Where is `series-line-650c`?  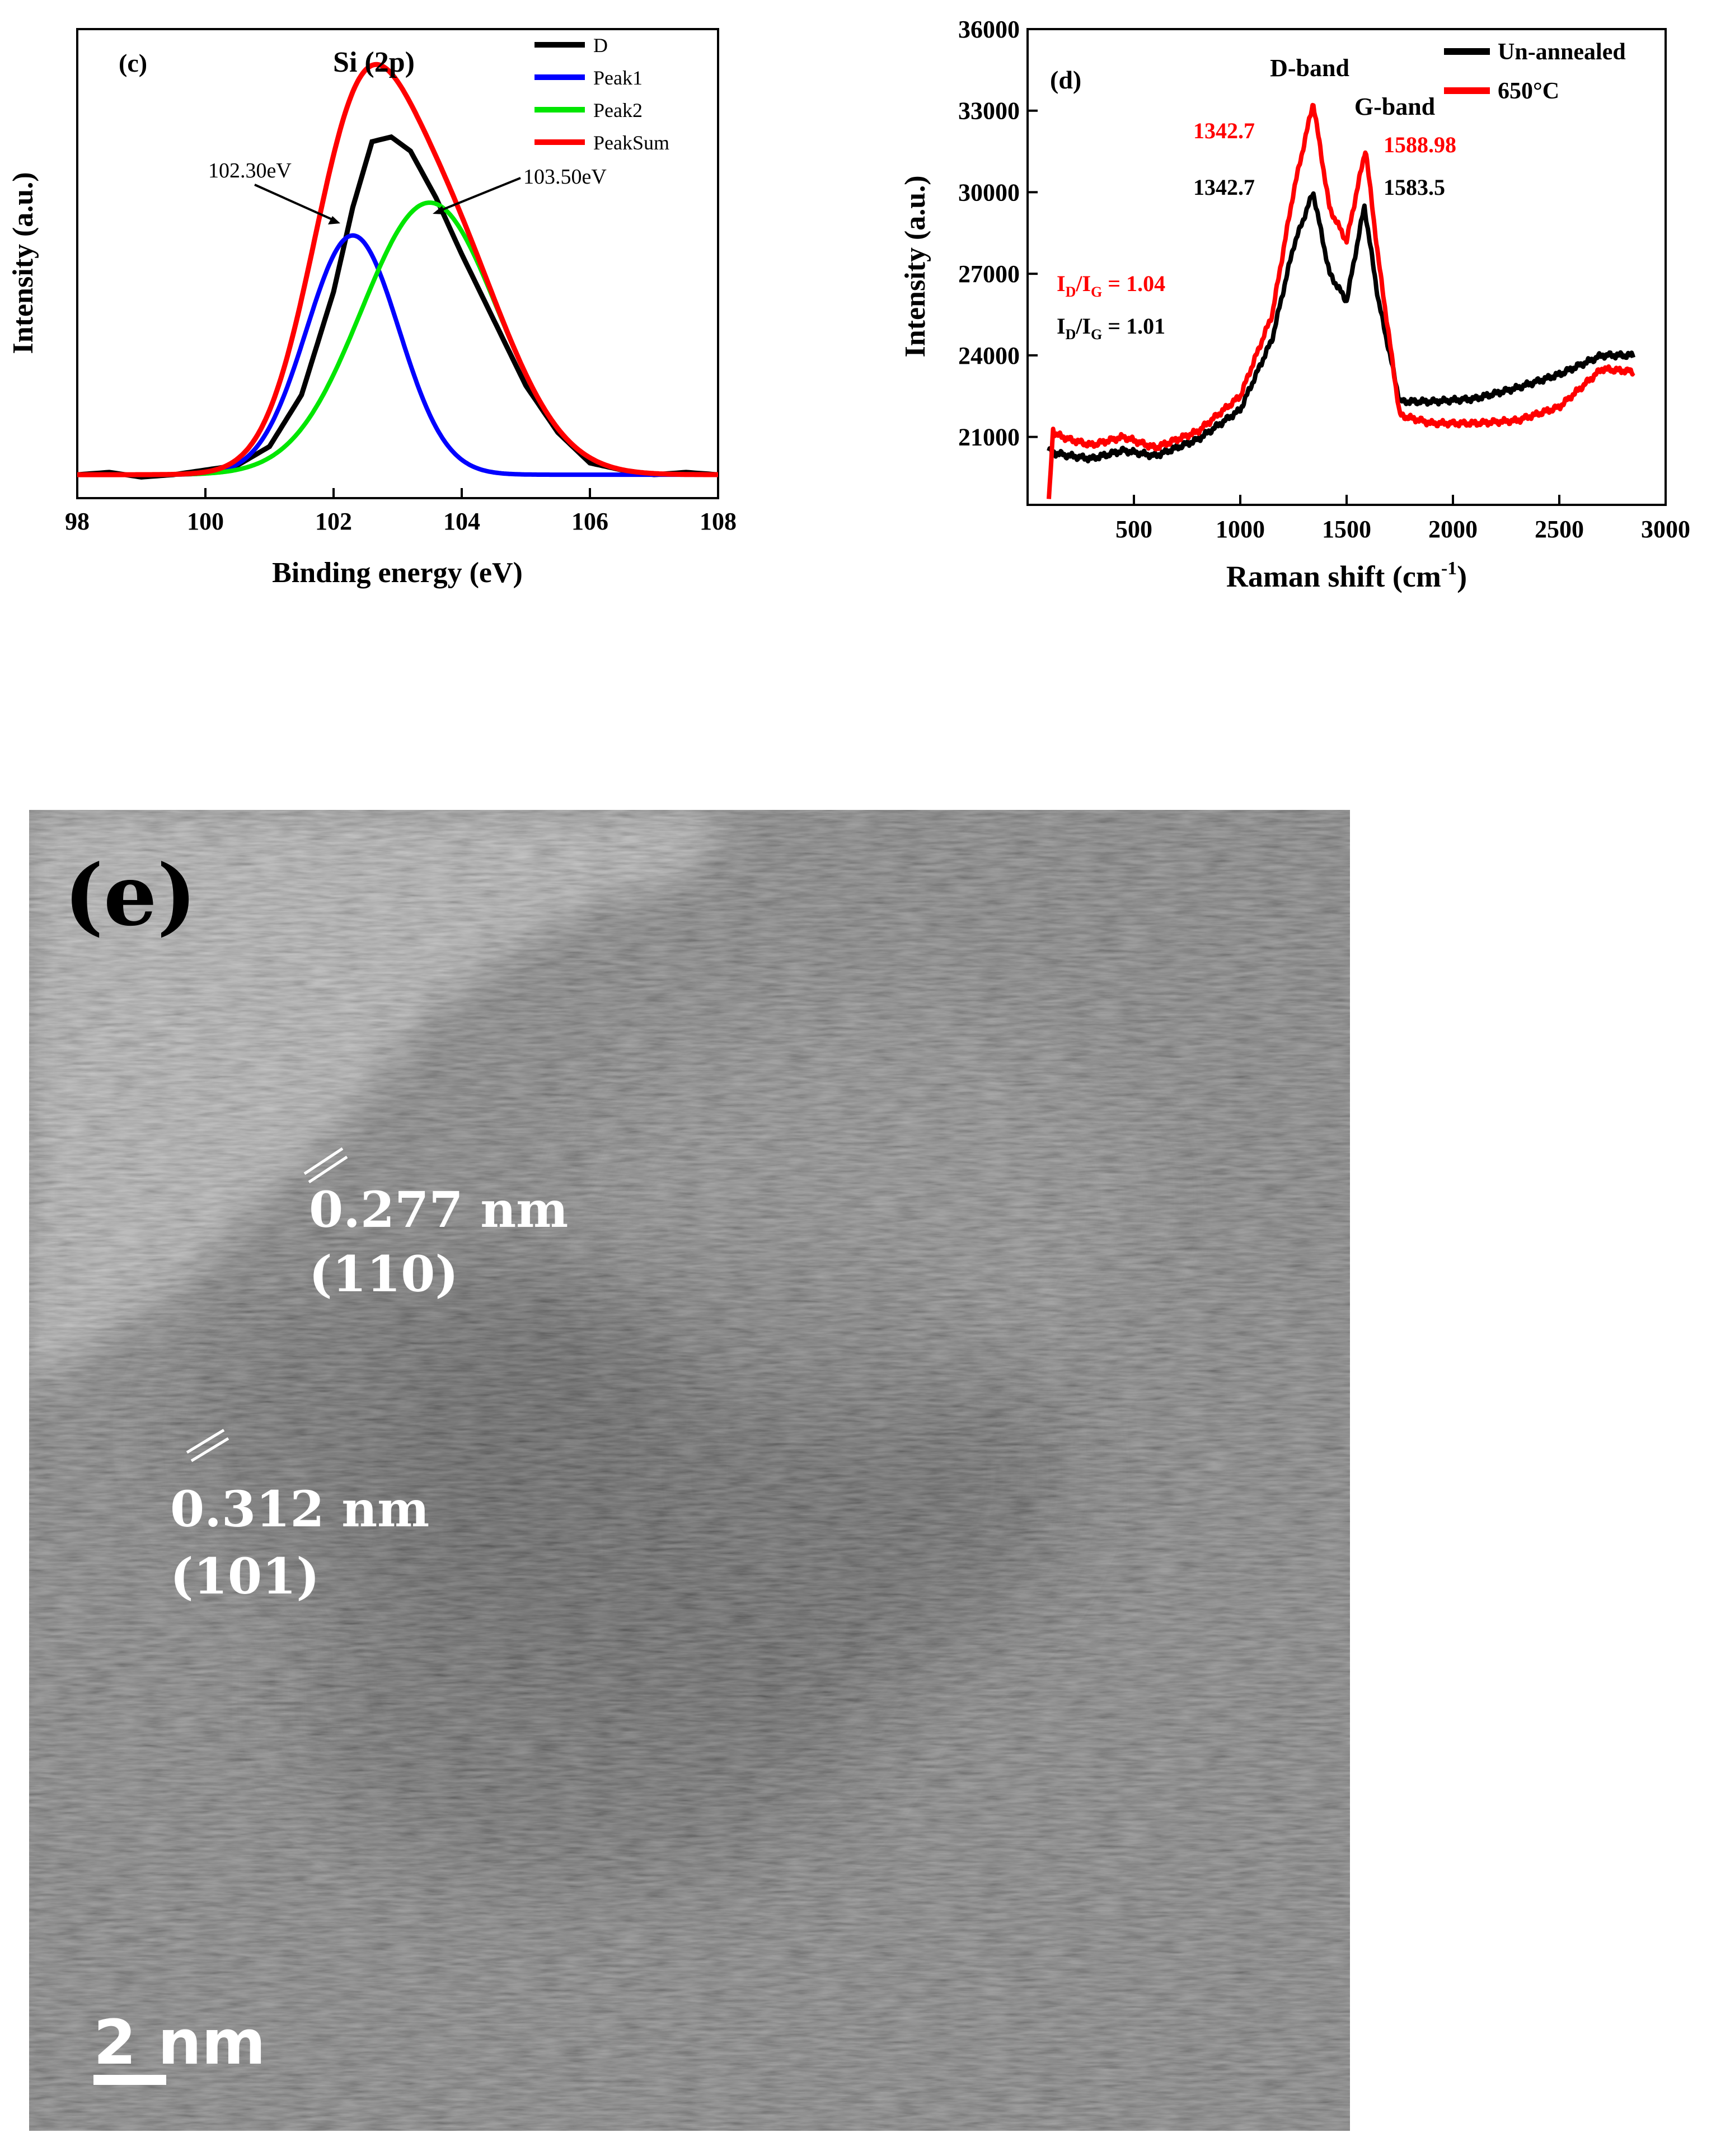 series-line-650c is located at coordinates (1341, 300).